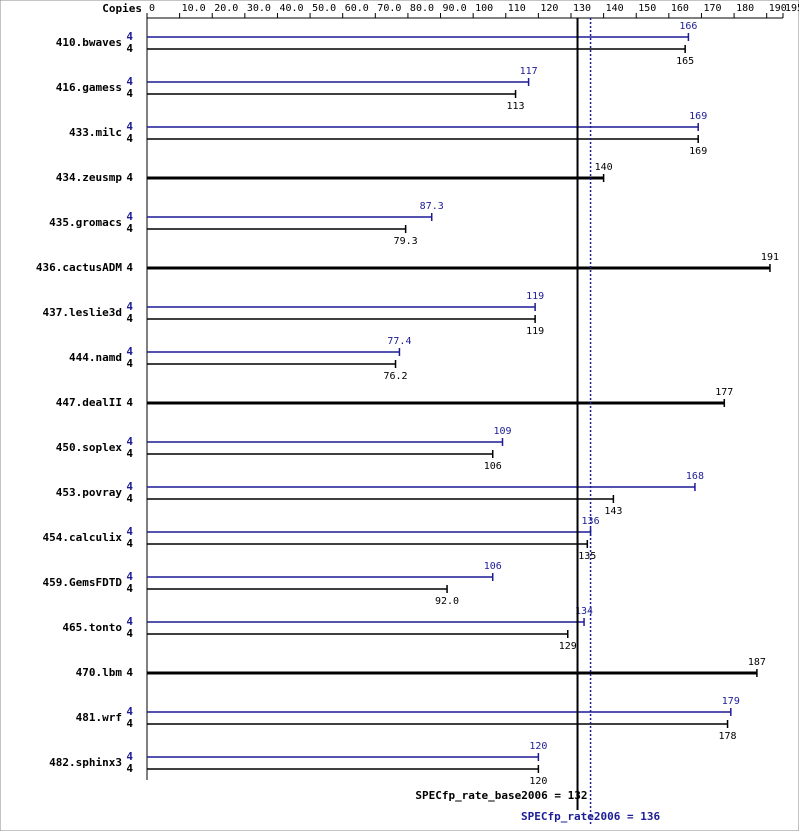  Describe the element at coordinates (529, 71) in the screenshot. I see `value-label: 117` at that location.